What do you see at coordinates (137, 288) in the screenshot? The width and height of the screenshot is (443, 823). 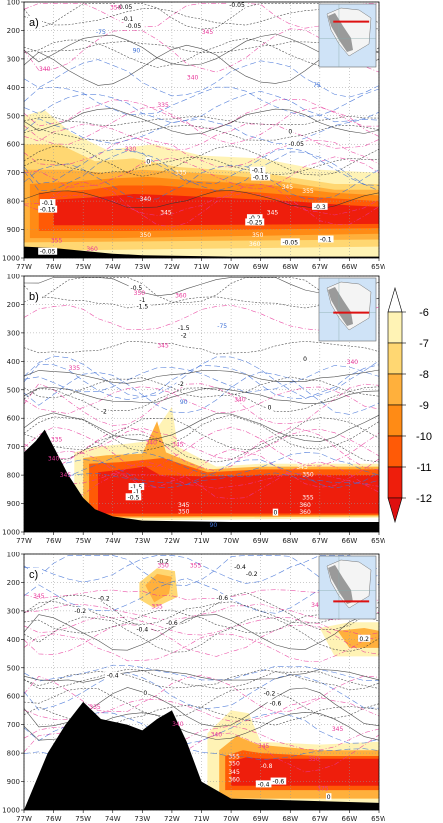 I see `contour-label: -0.5` at bounding box center [137, 288].